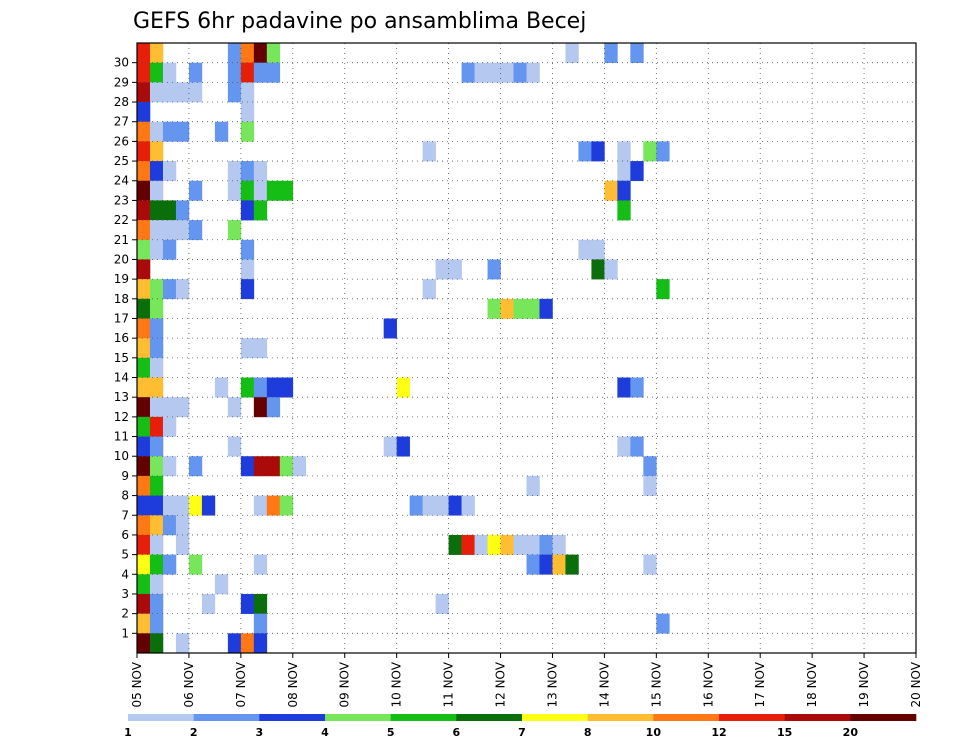 The height and width of the screenshot is (742, 960). Describe the element at coordinates (121, 161) in the screenshot. I see `y-tick-label: 25` at that location.